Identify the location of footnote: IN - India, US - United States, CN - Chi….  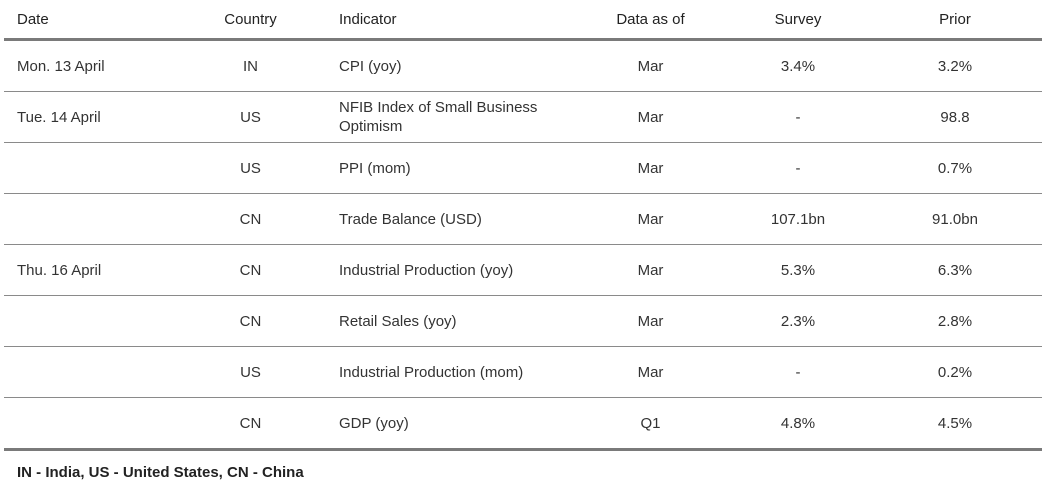
(160, 472).